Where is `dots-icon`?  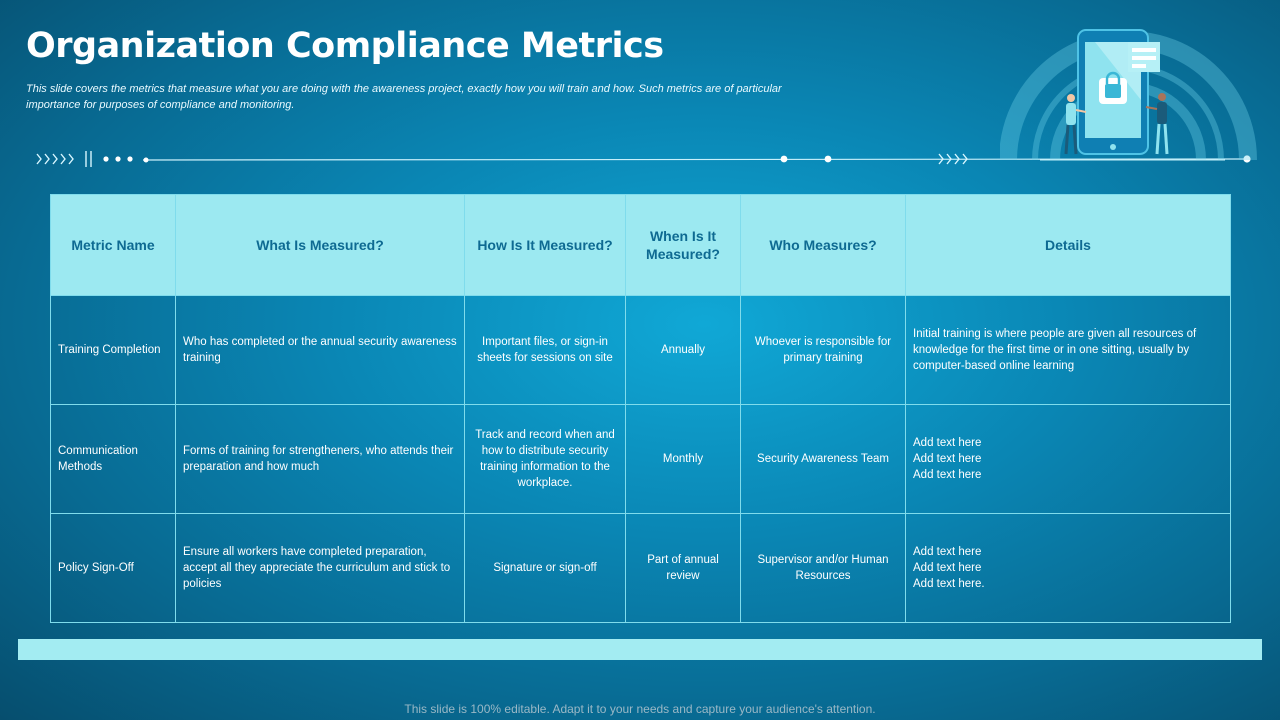 dots-icon is located at coordinates (118, 159).